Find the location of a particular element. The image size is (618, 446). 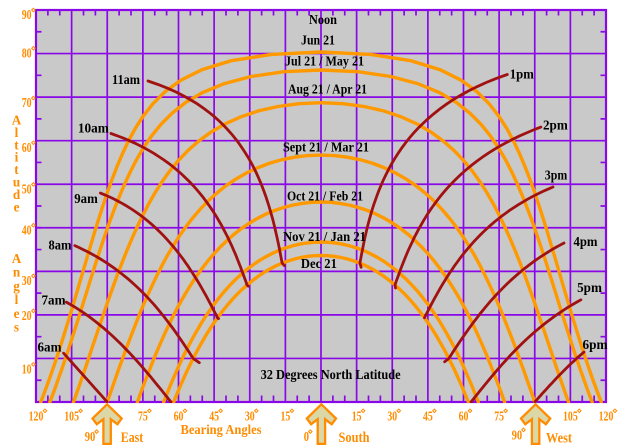

svg-text: i is located at coordinates (17, 157).